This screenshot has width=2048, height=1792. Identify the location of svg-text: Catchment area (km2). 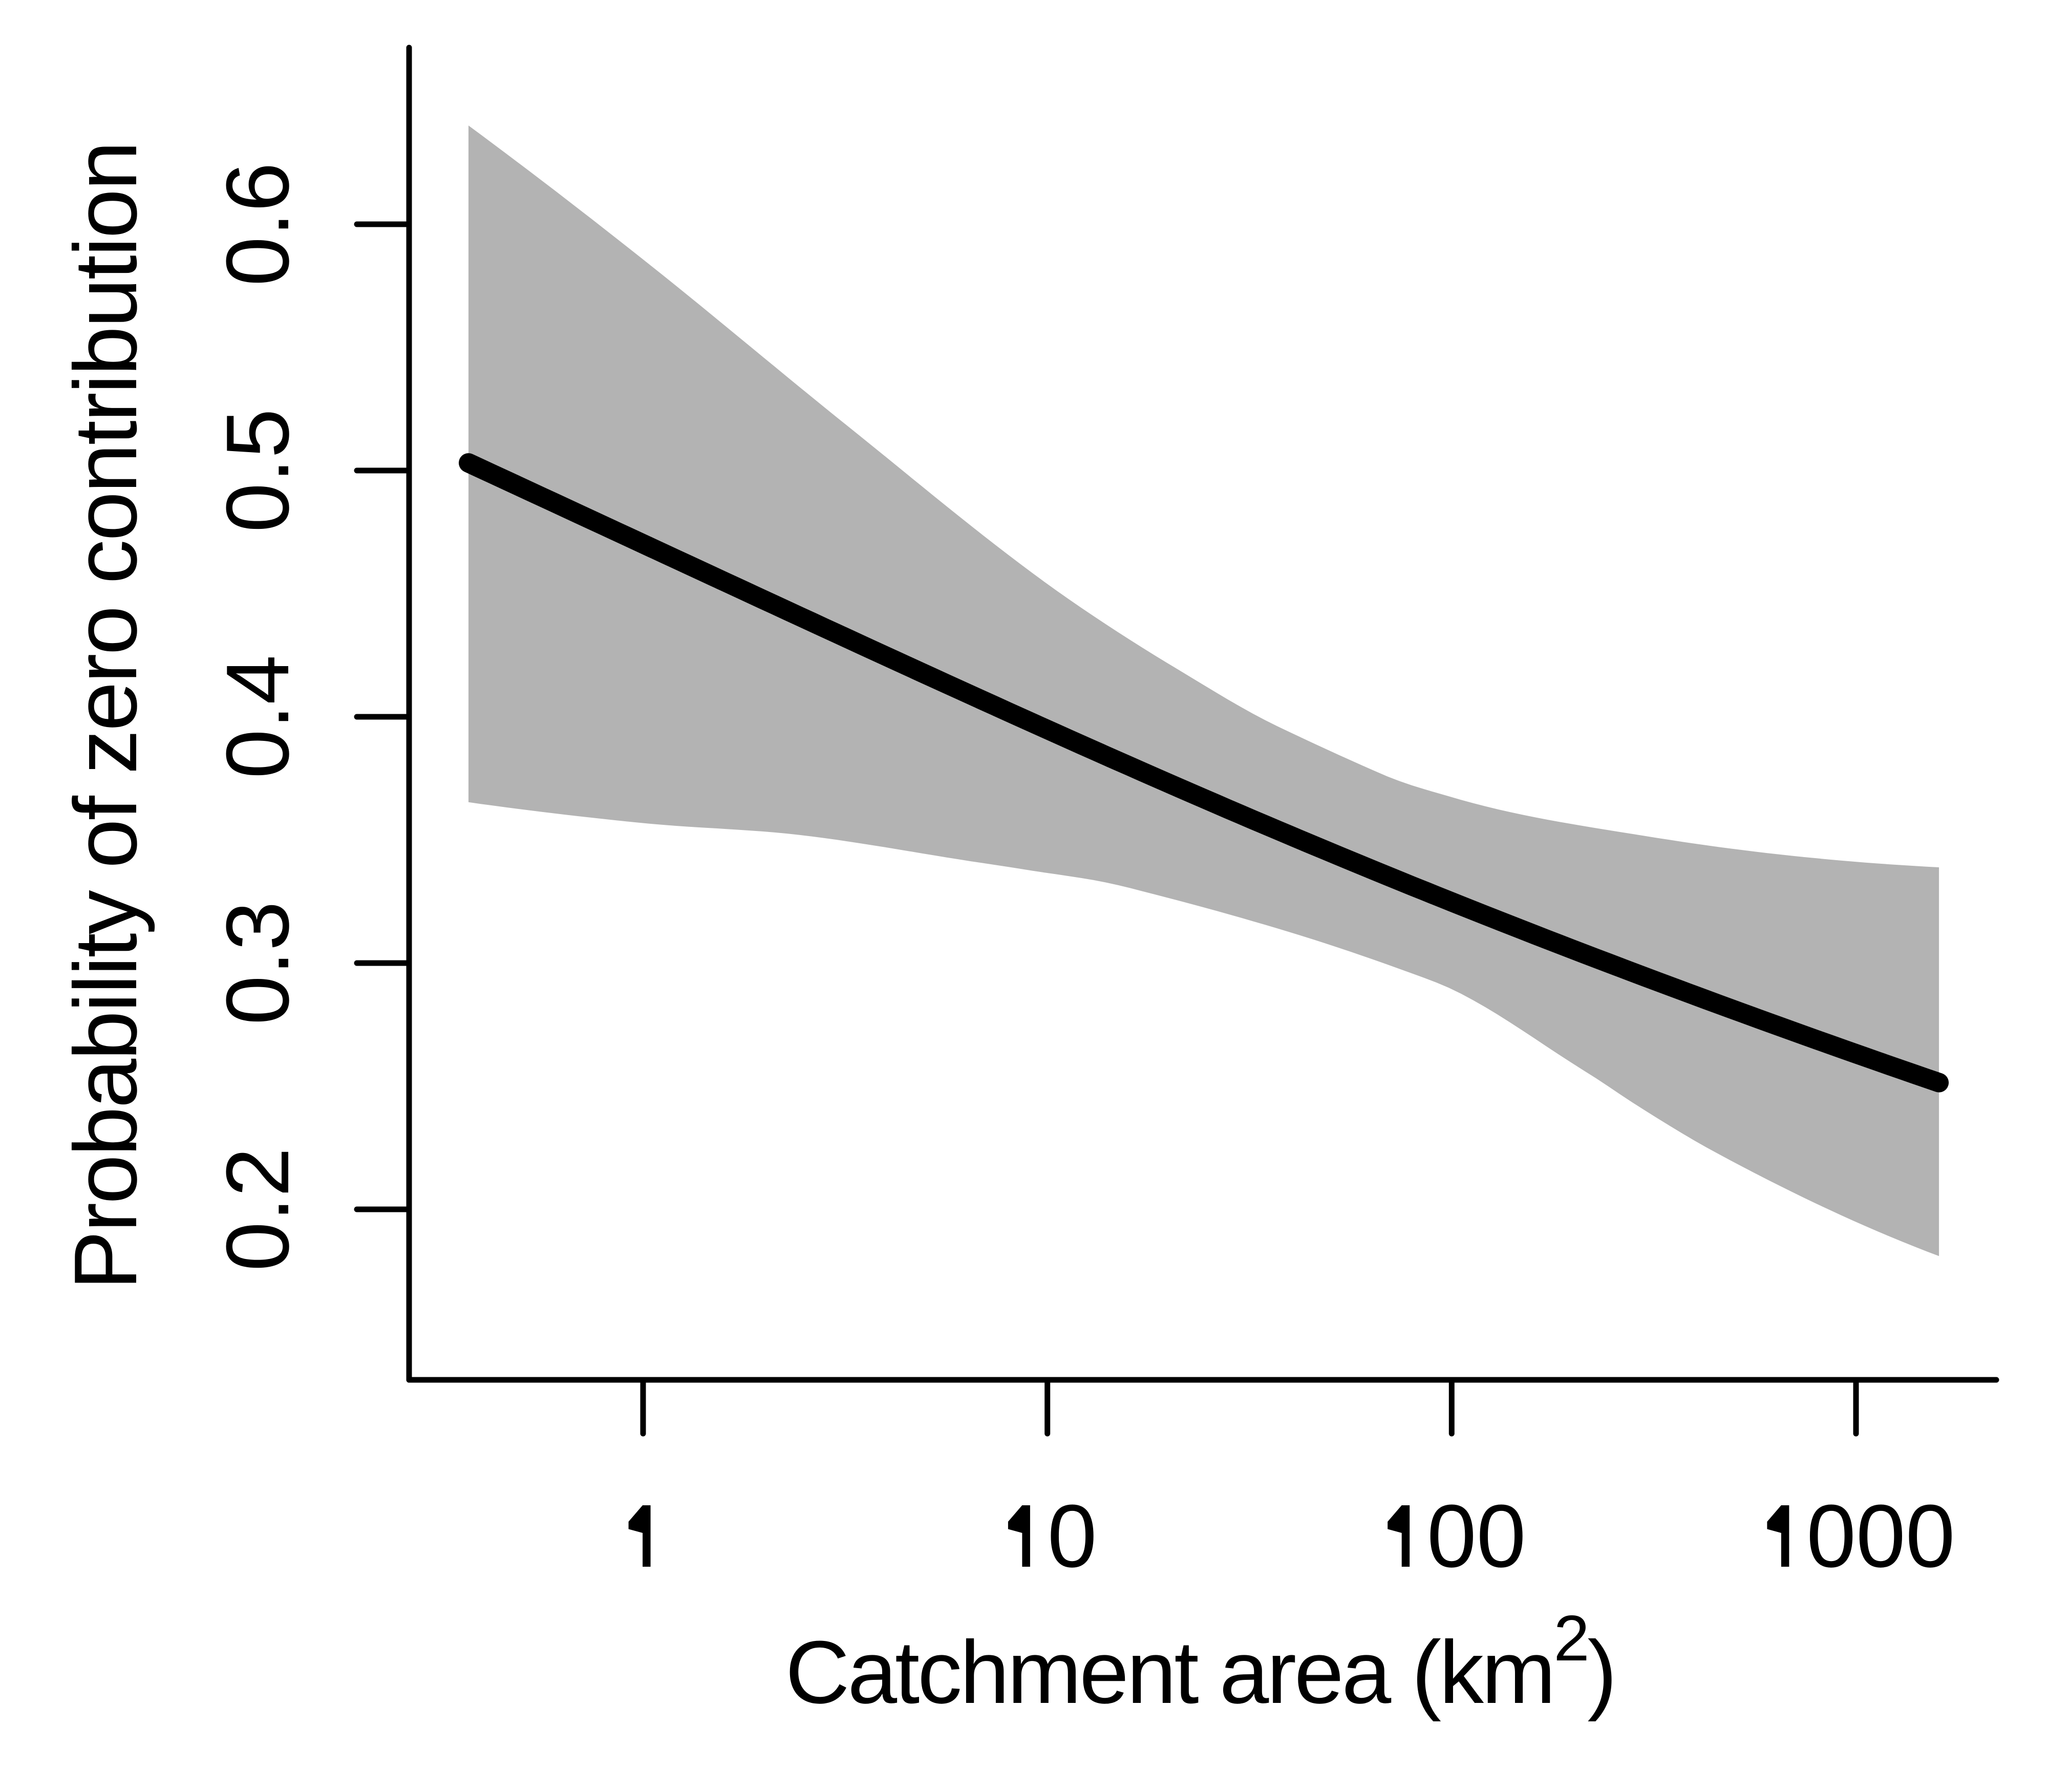
(1200, 1662).